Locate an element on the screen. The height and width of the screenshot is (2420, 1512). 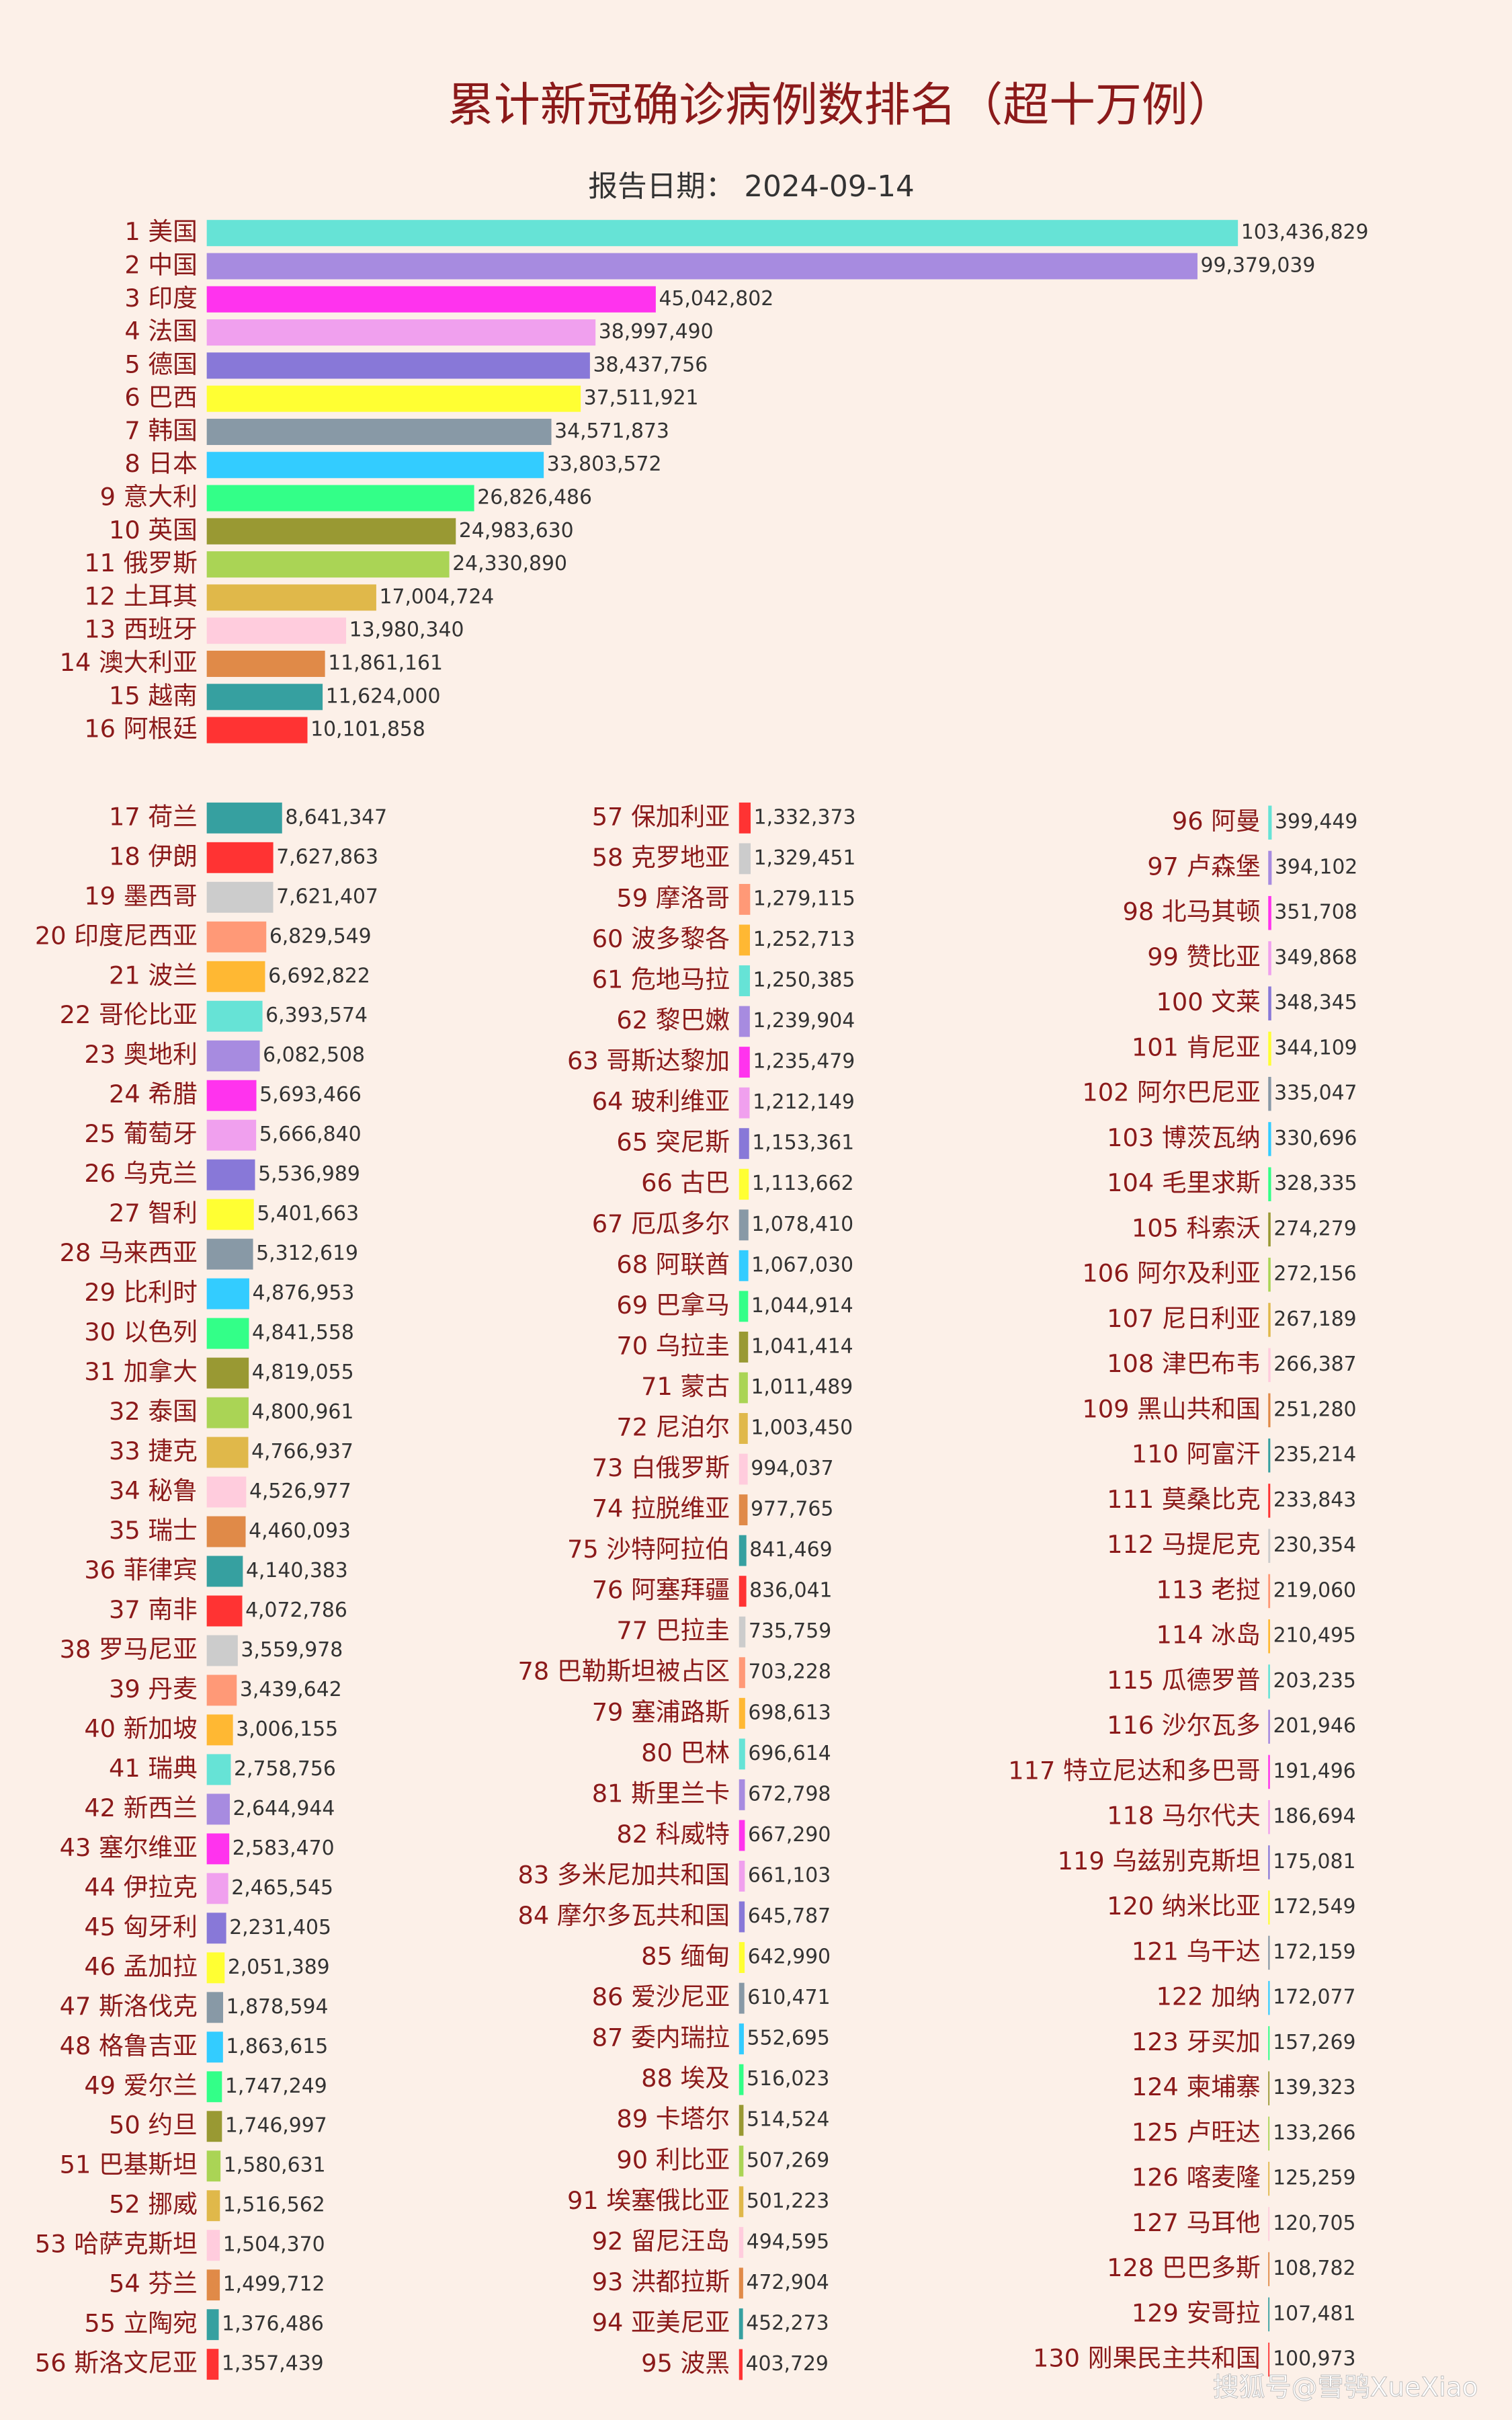
value-label: 108,782 is located at coordinates (1314, 2268).